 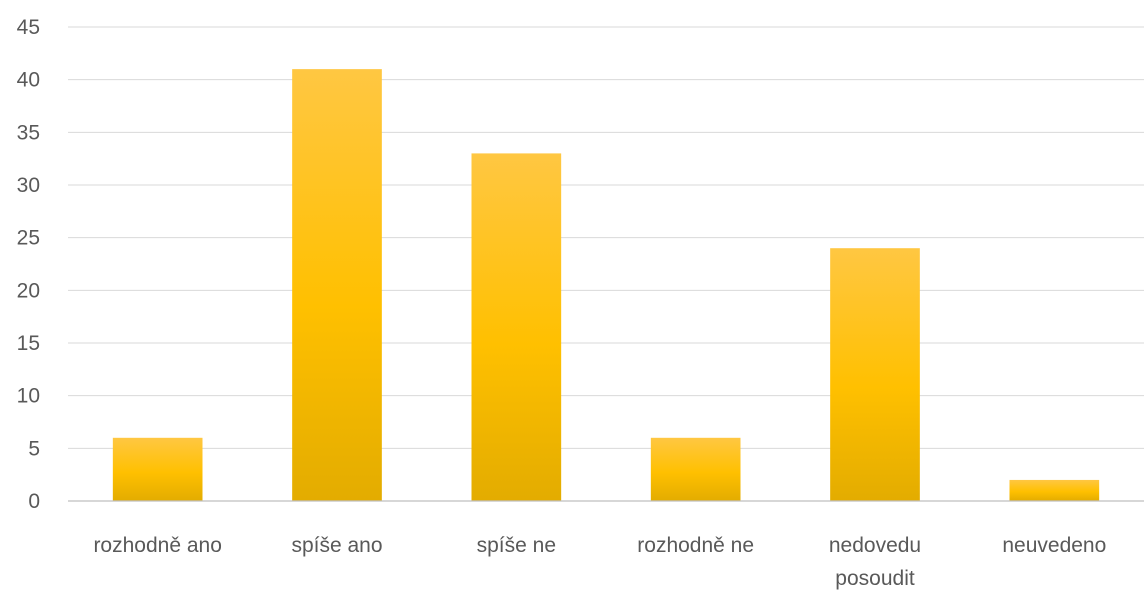 What do you see at coordinates (34, 501) in the screenshot?
I see `y-tick-label: 0` at bounding box center [34, 501].